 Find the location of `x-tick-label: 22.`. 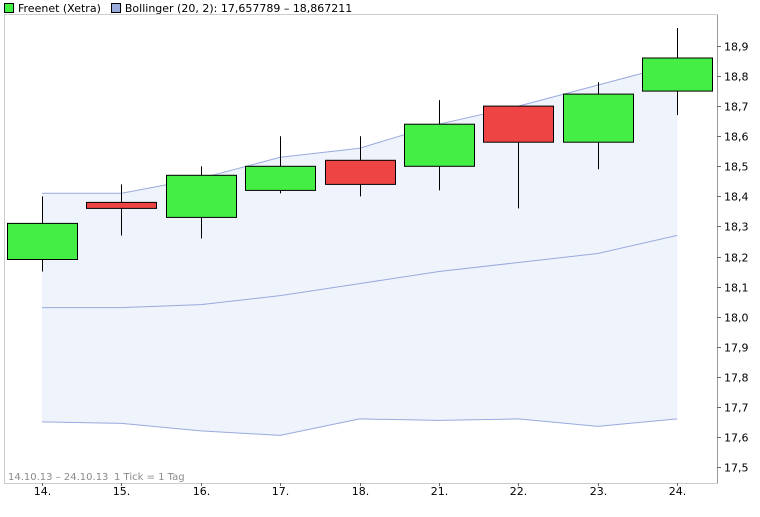

x-tick-label: 22. is located at coordinates (519, 491).